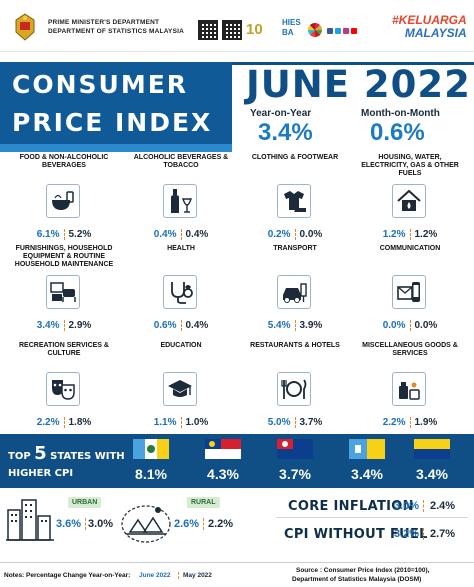 This screenshot has width=474, height=587. I want to click on category-mom: 5.2%, so click(80, 234).